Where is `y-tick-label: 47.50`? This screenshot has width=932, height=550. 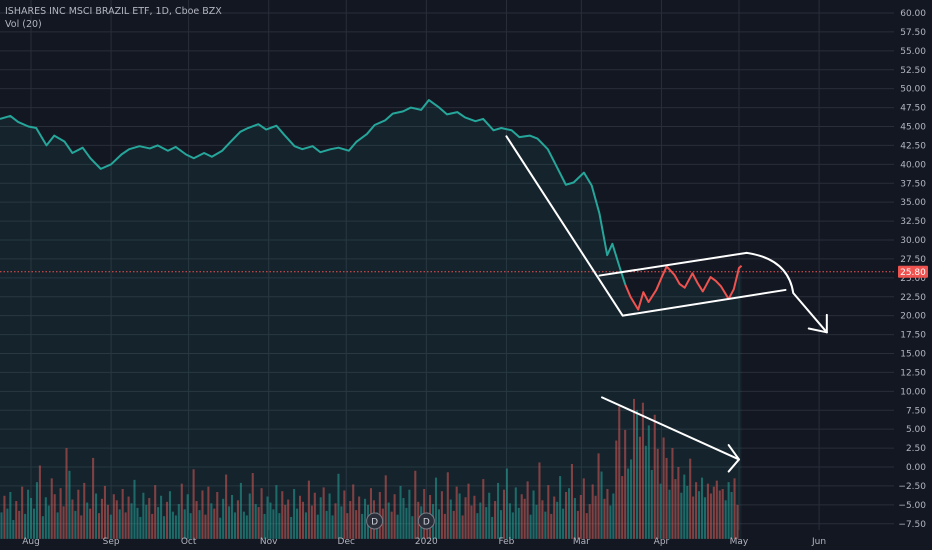 y-tick-label: 47.50 is located at coordinates (913, 109).